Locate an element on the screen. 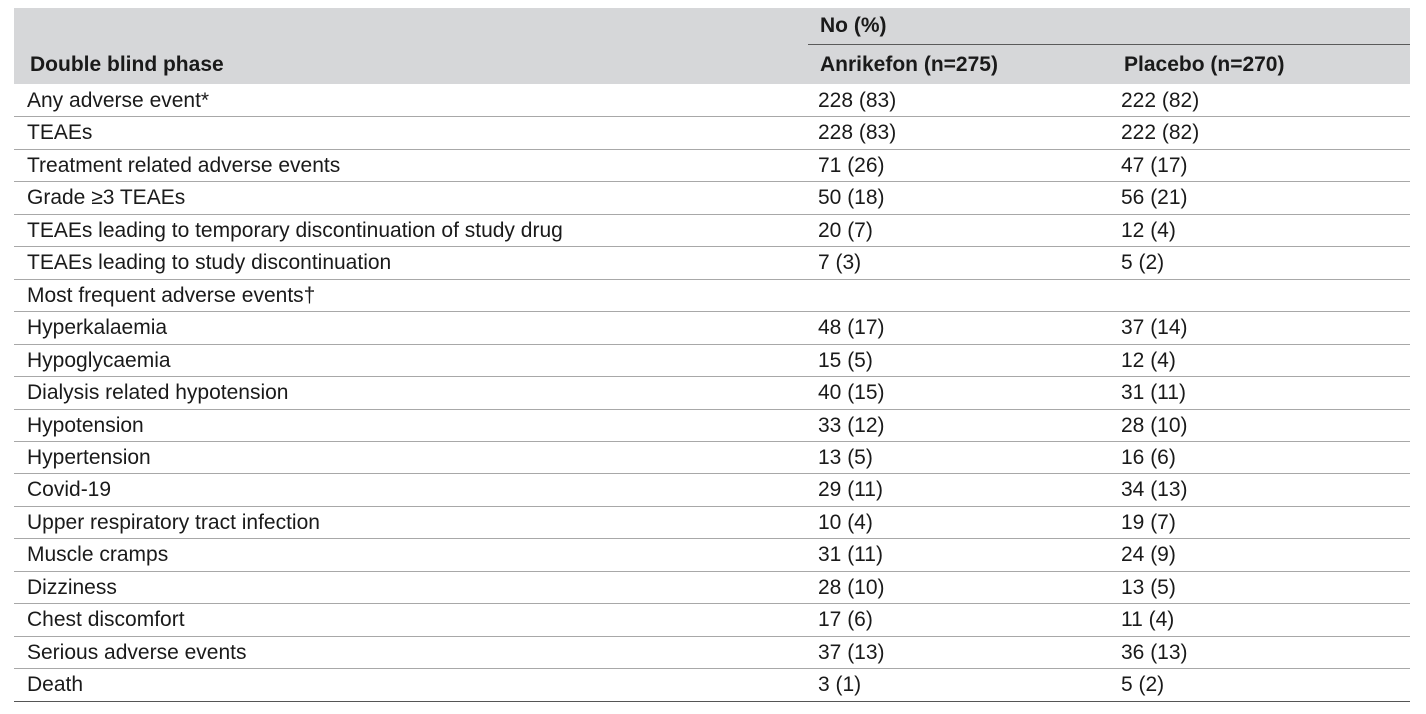 This screenshot has width=1426, height=714. cell: 29 (11) is located at coordinates (850, 490).